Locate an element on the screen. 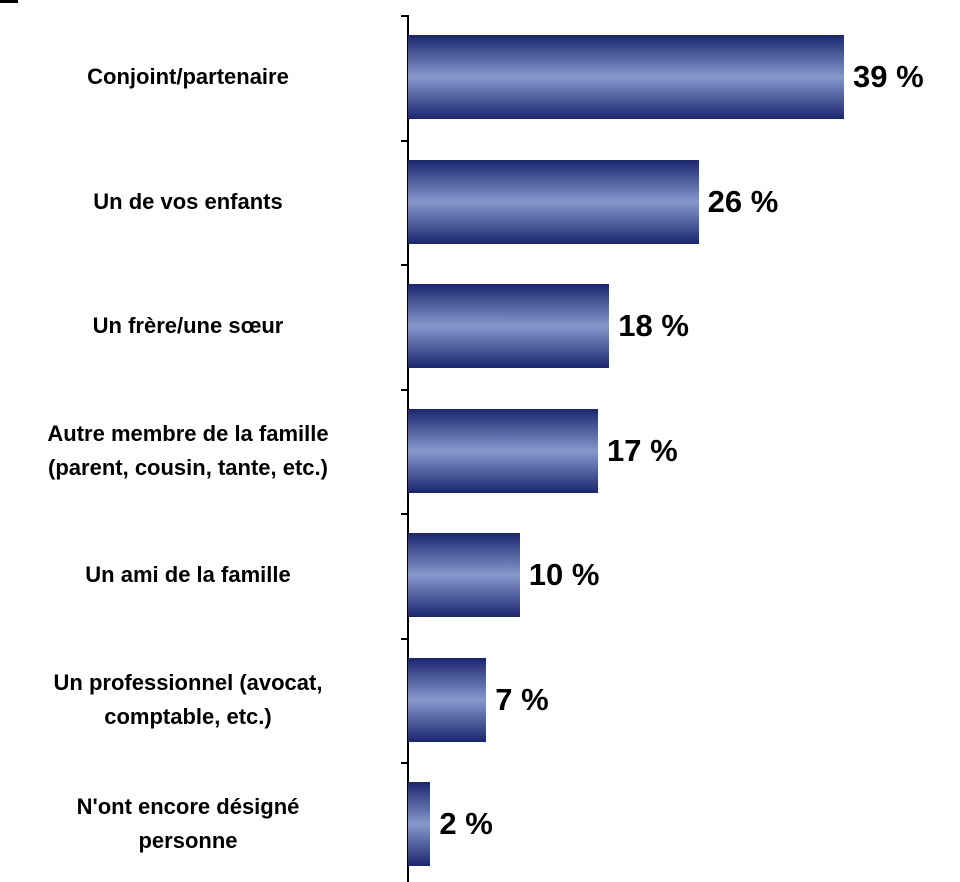  value-label: 10 % is located at coordinates (564, 575).